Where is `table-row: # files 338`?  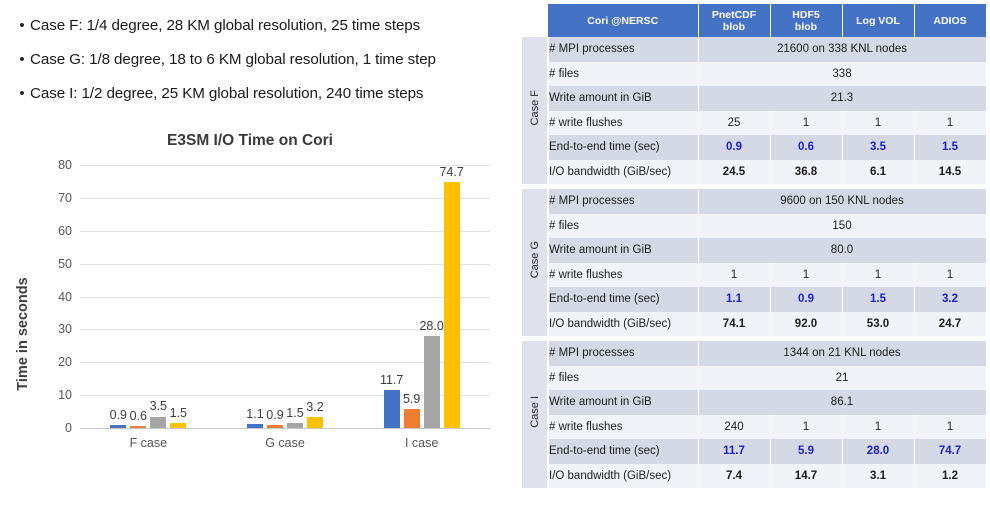
table-row: # files 338 is located at coordinates (754, 73).